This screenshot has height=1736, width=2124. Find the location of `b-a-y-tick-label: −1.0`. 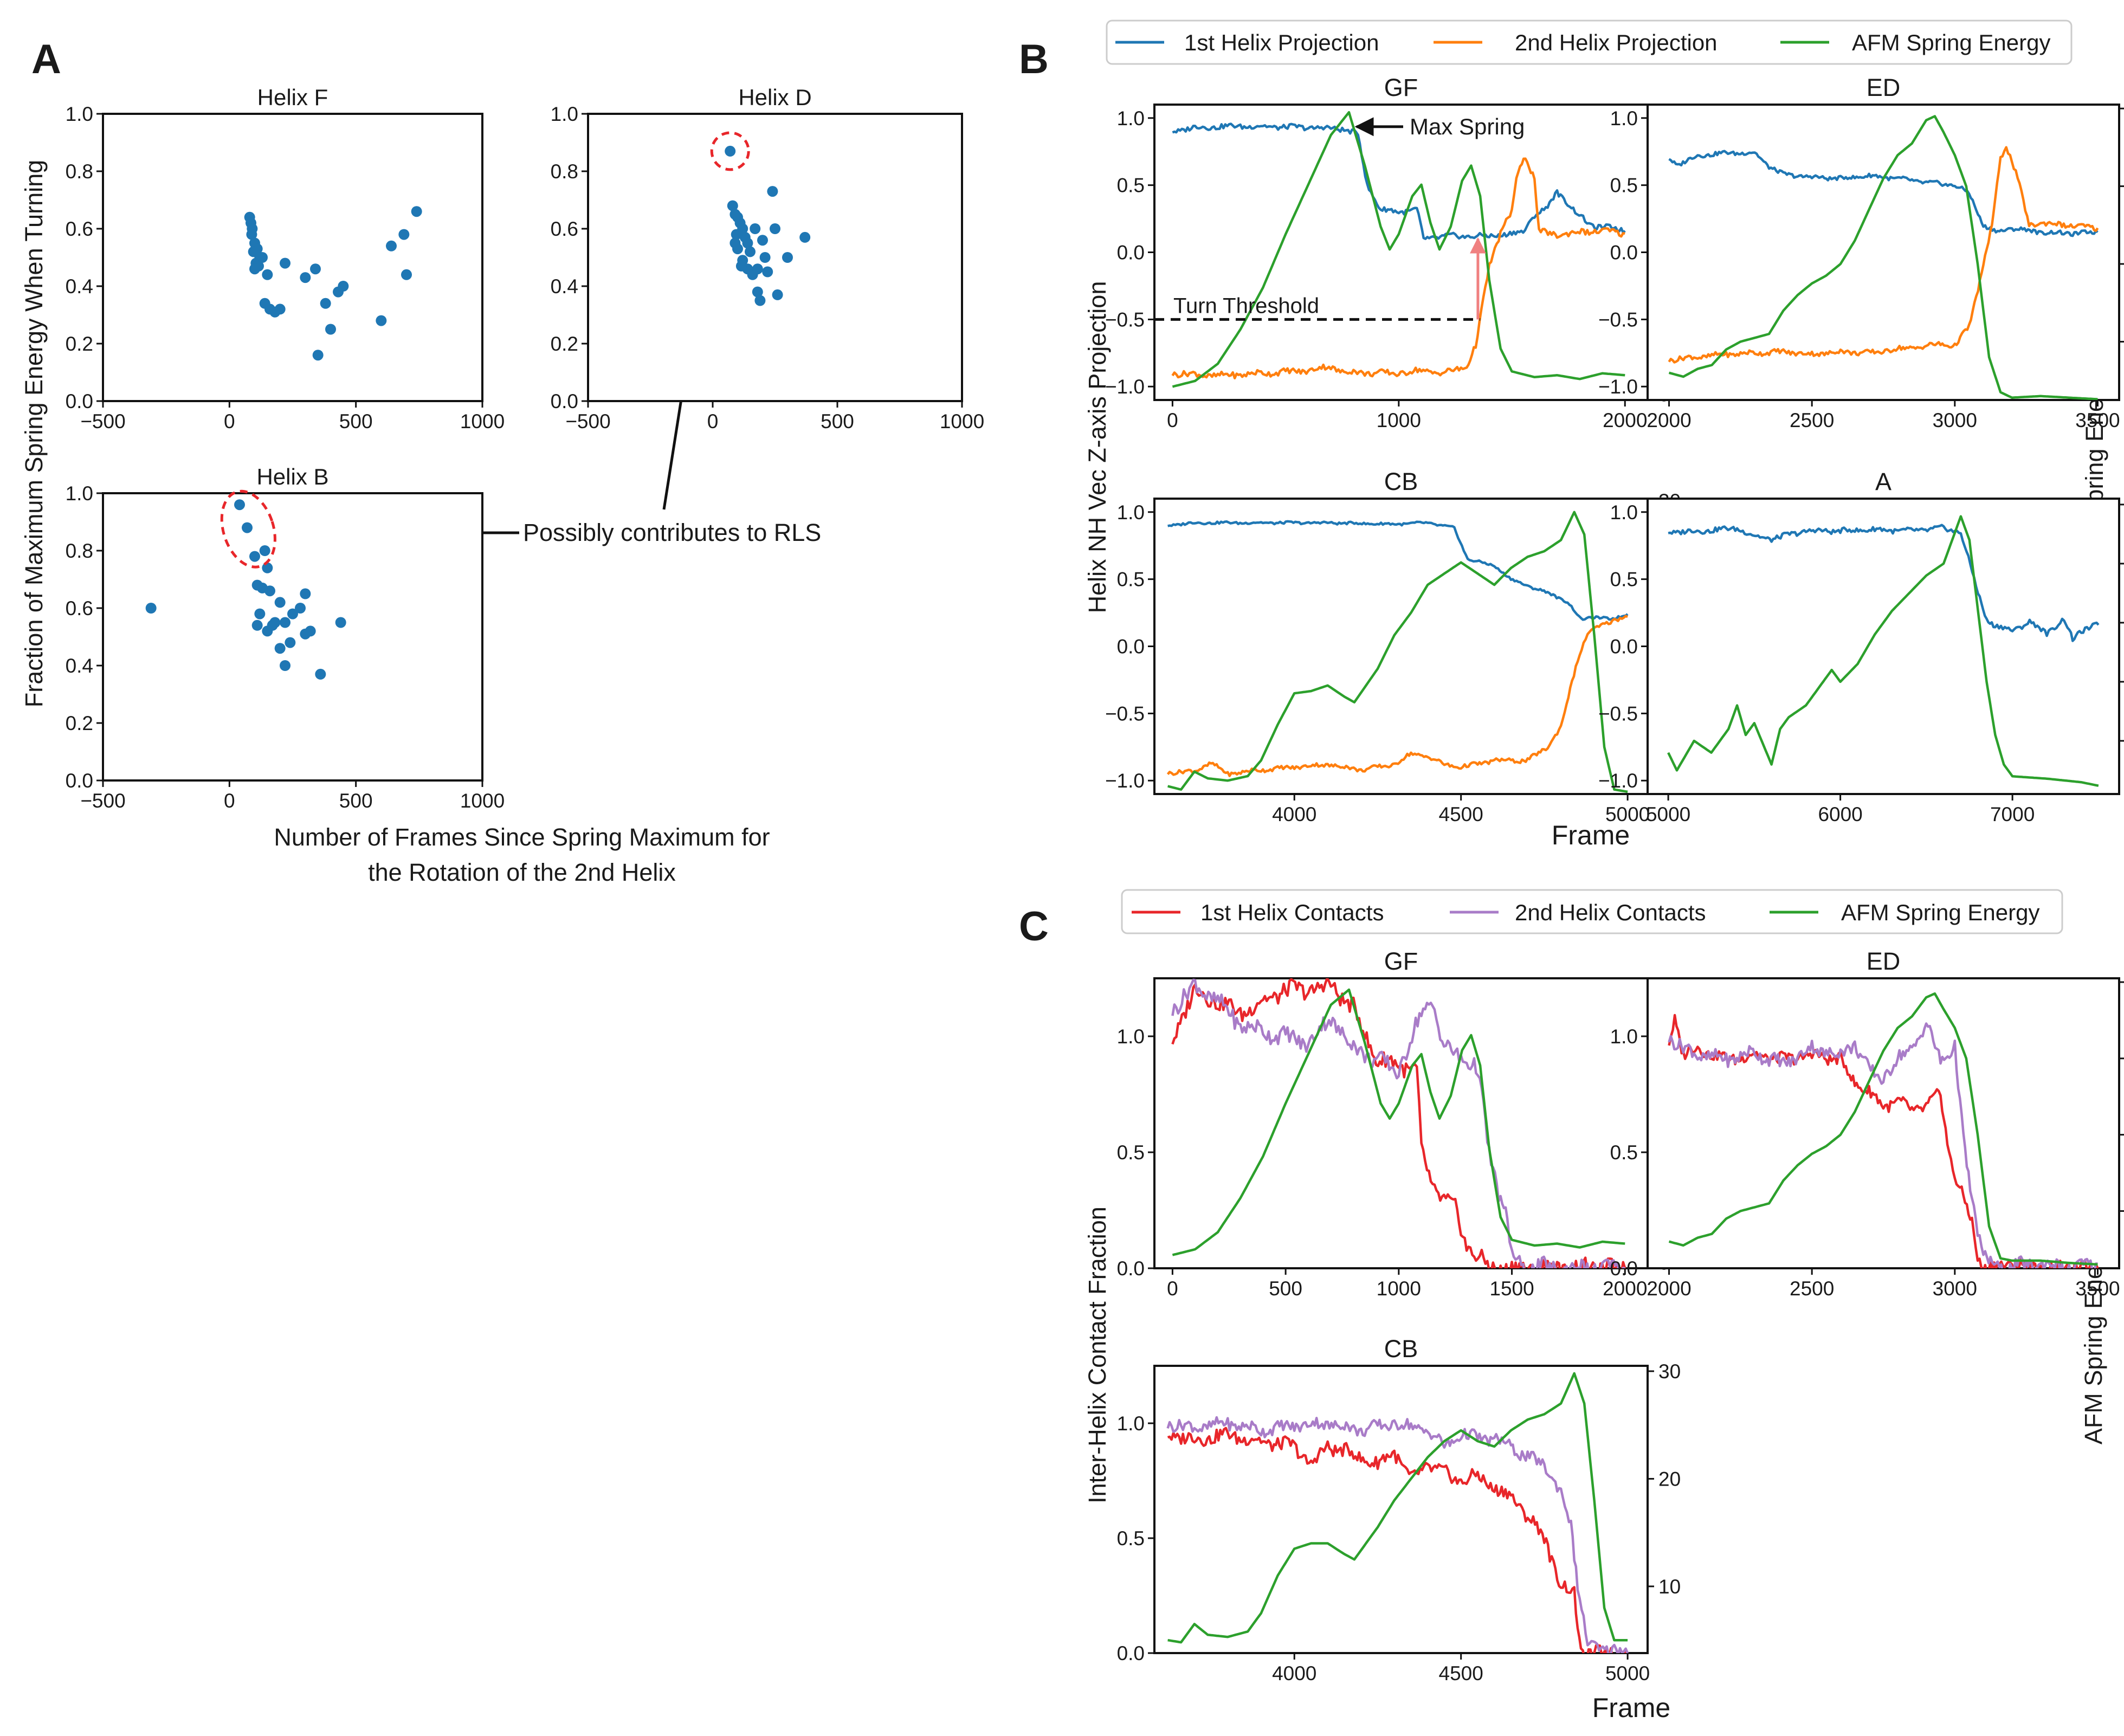

b-a-y-tick-label: −1.0 is located at coordinates (1618, 781).